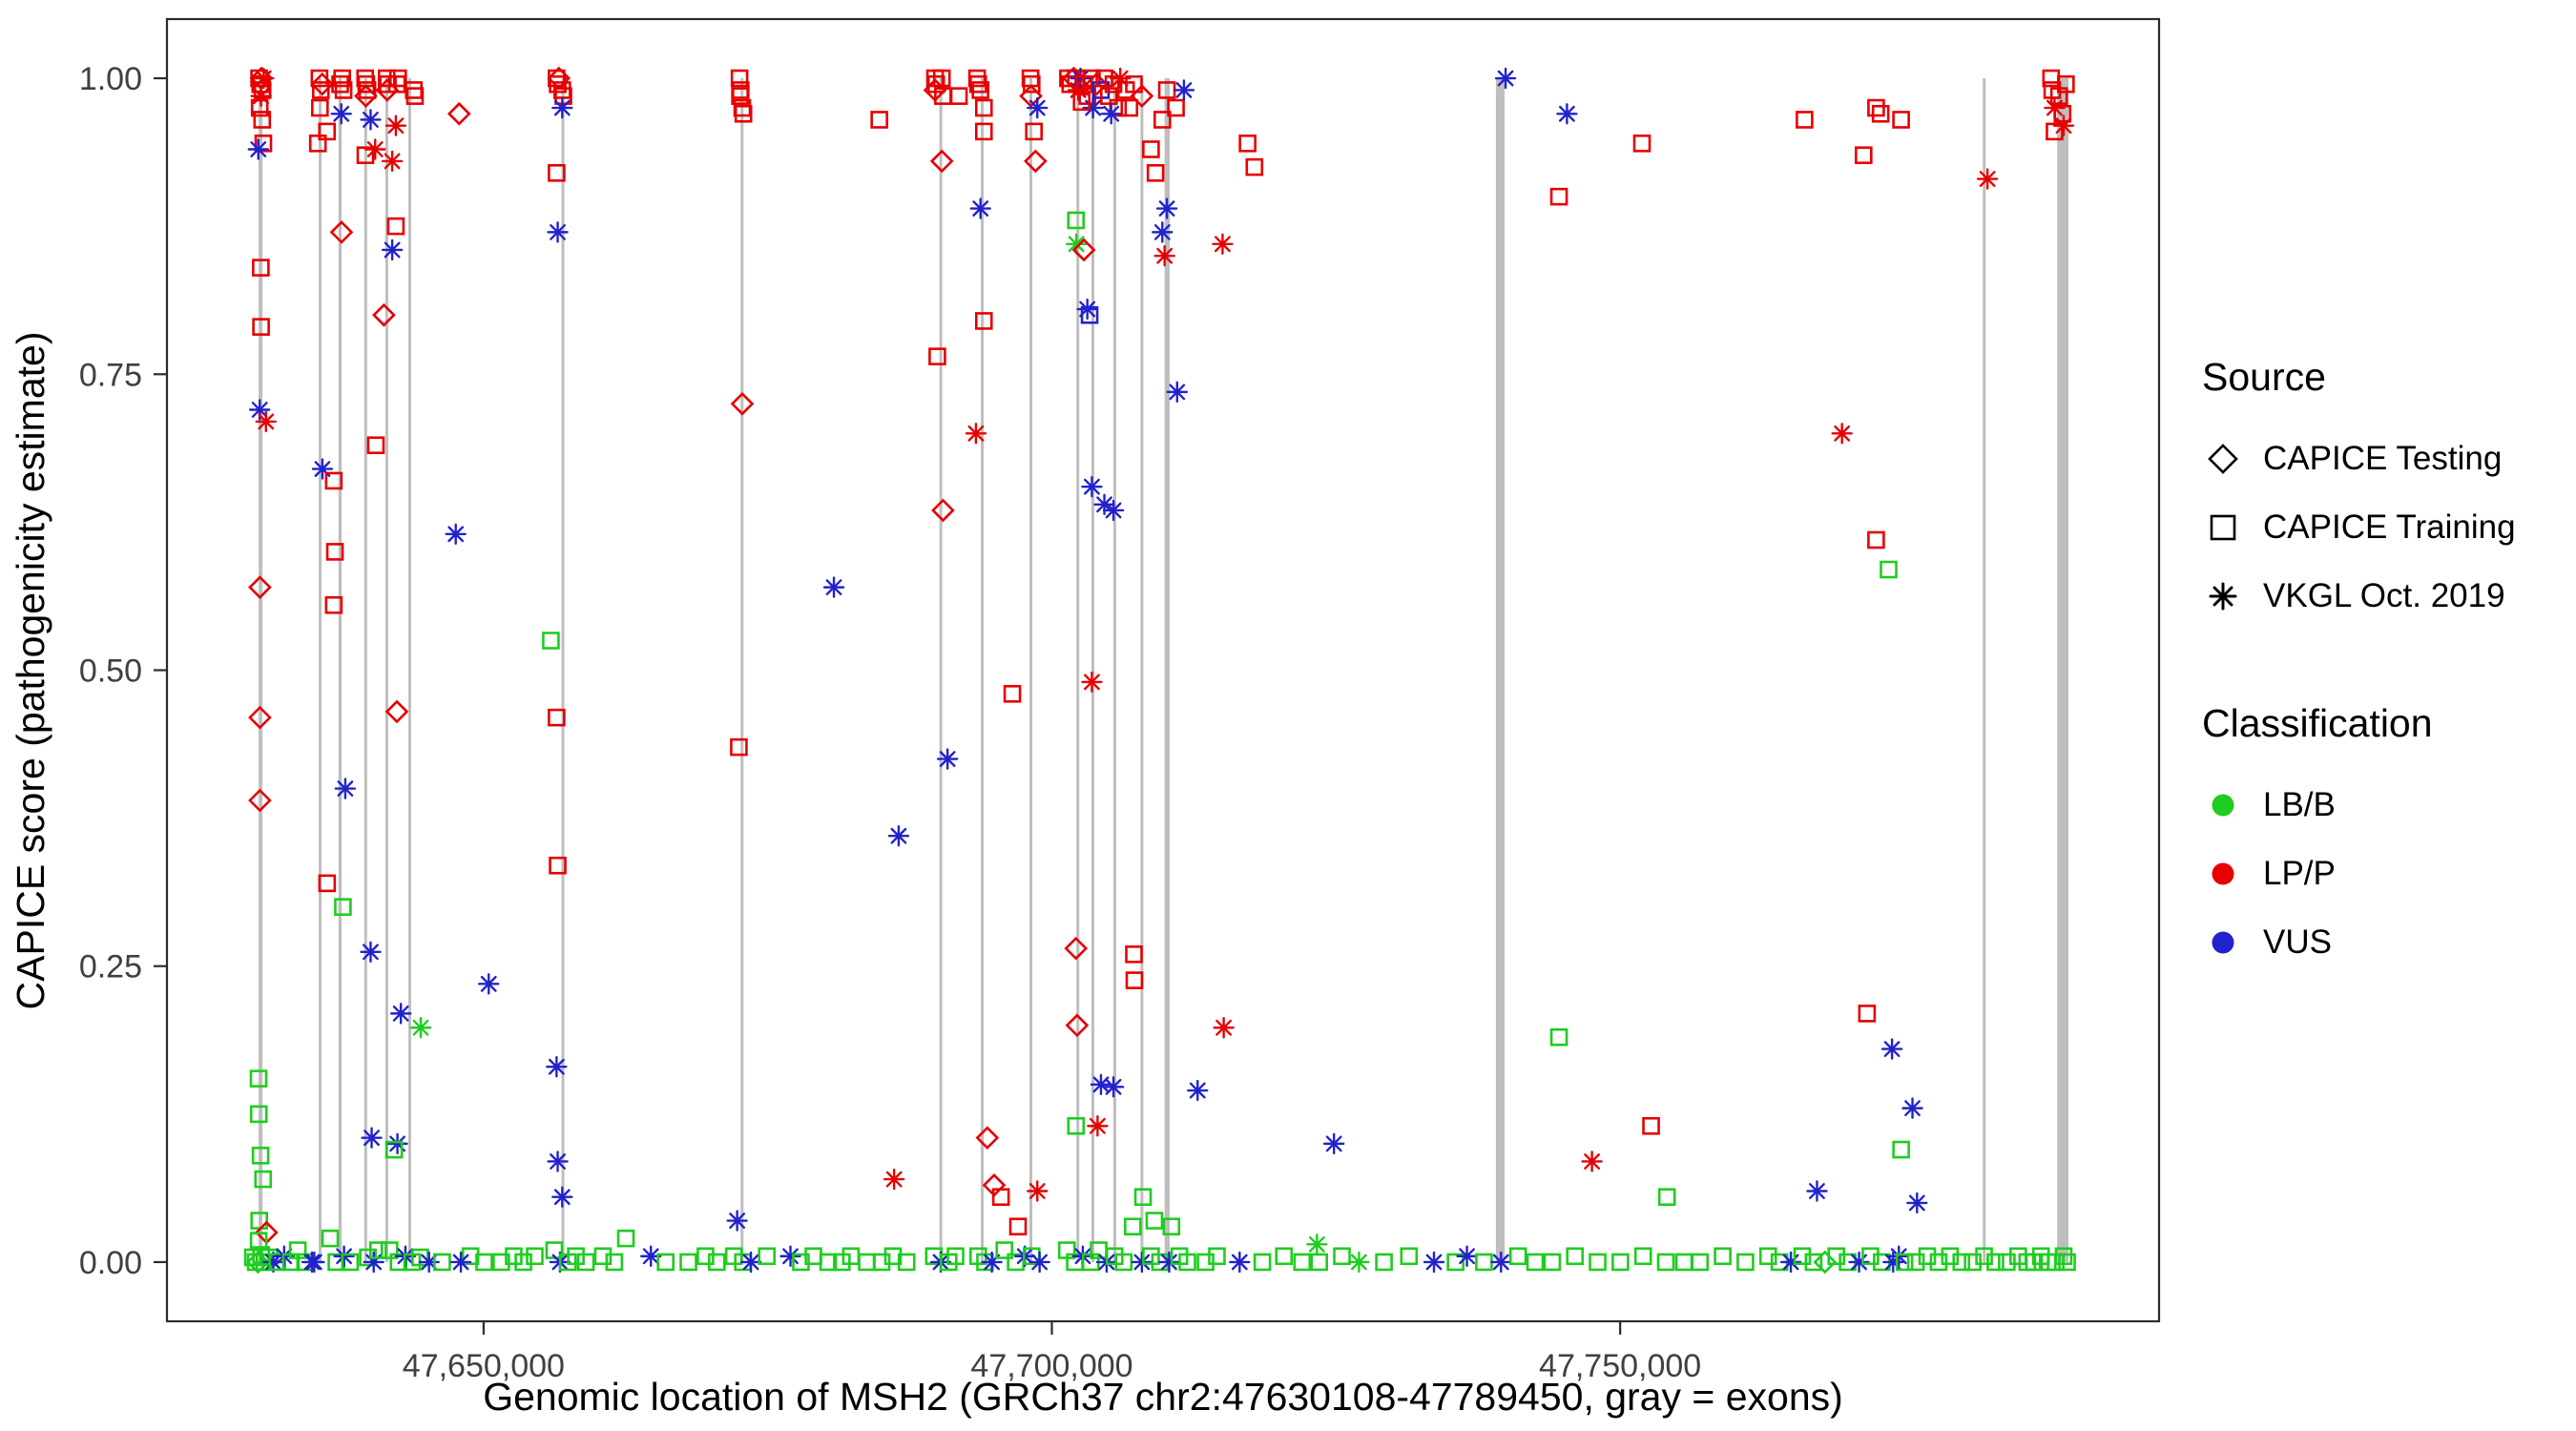 The width and height of the screenshot is (2576, 1431). I want to click on legend-label-vkgl: VKGL Oct. 2019, so click(2384, 595).